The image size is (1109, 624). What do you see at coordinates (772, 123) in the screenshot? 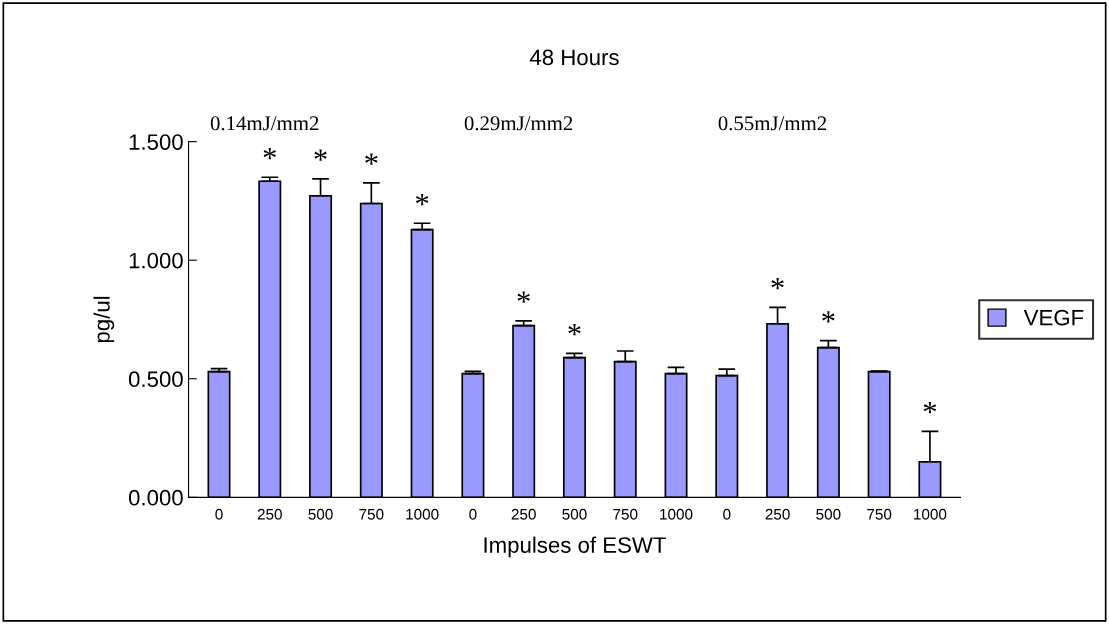
I see `text: 0.55mJ/mm2` at bounding box center [772, 123].